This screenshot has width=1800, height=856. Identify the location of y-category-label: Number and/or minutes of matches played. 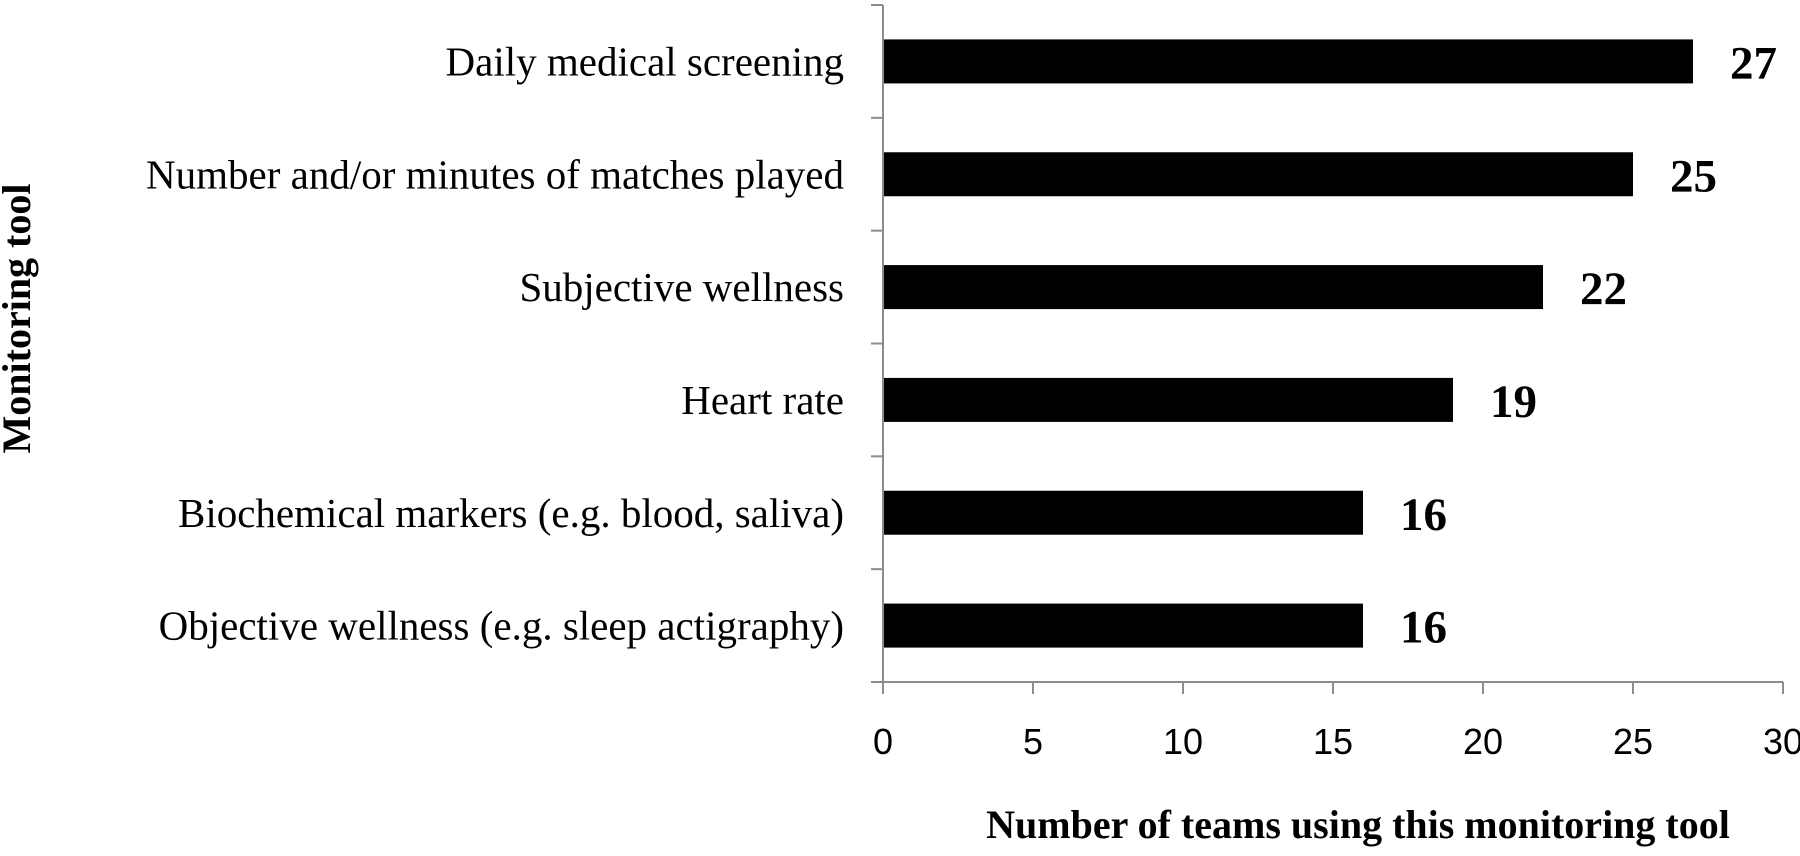
(495, 174).